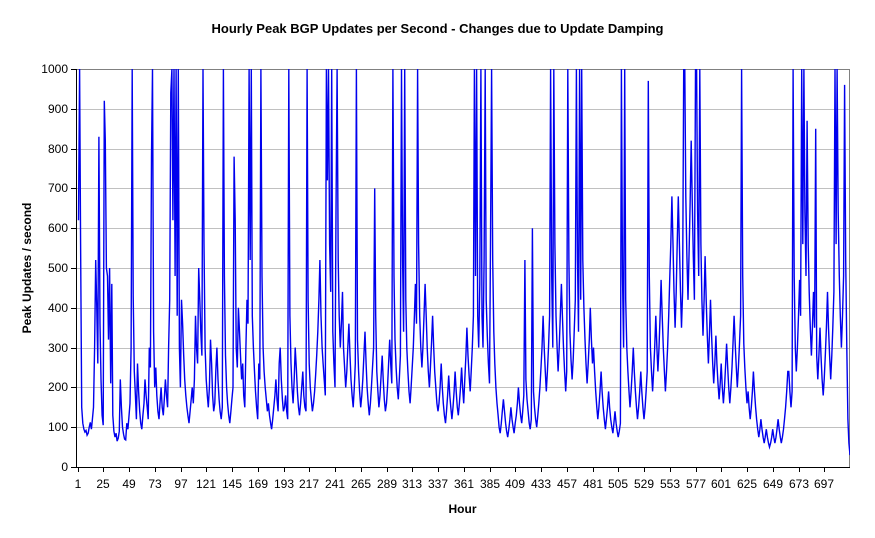 This screenshot has height=538, width=875. I want to click on y-tick-label: 500, so click(57, 268).